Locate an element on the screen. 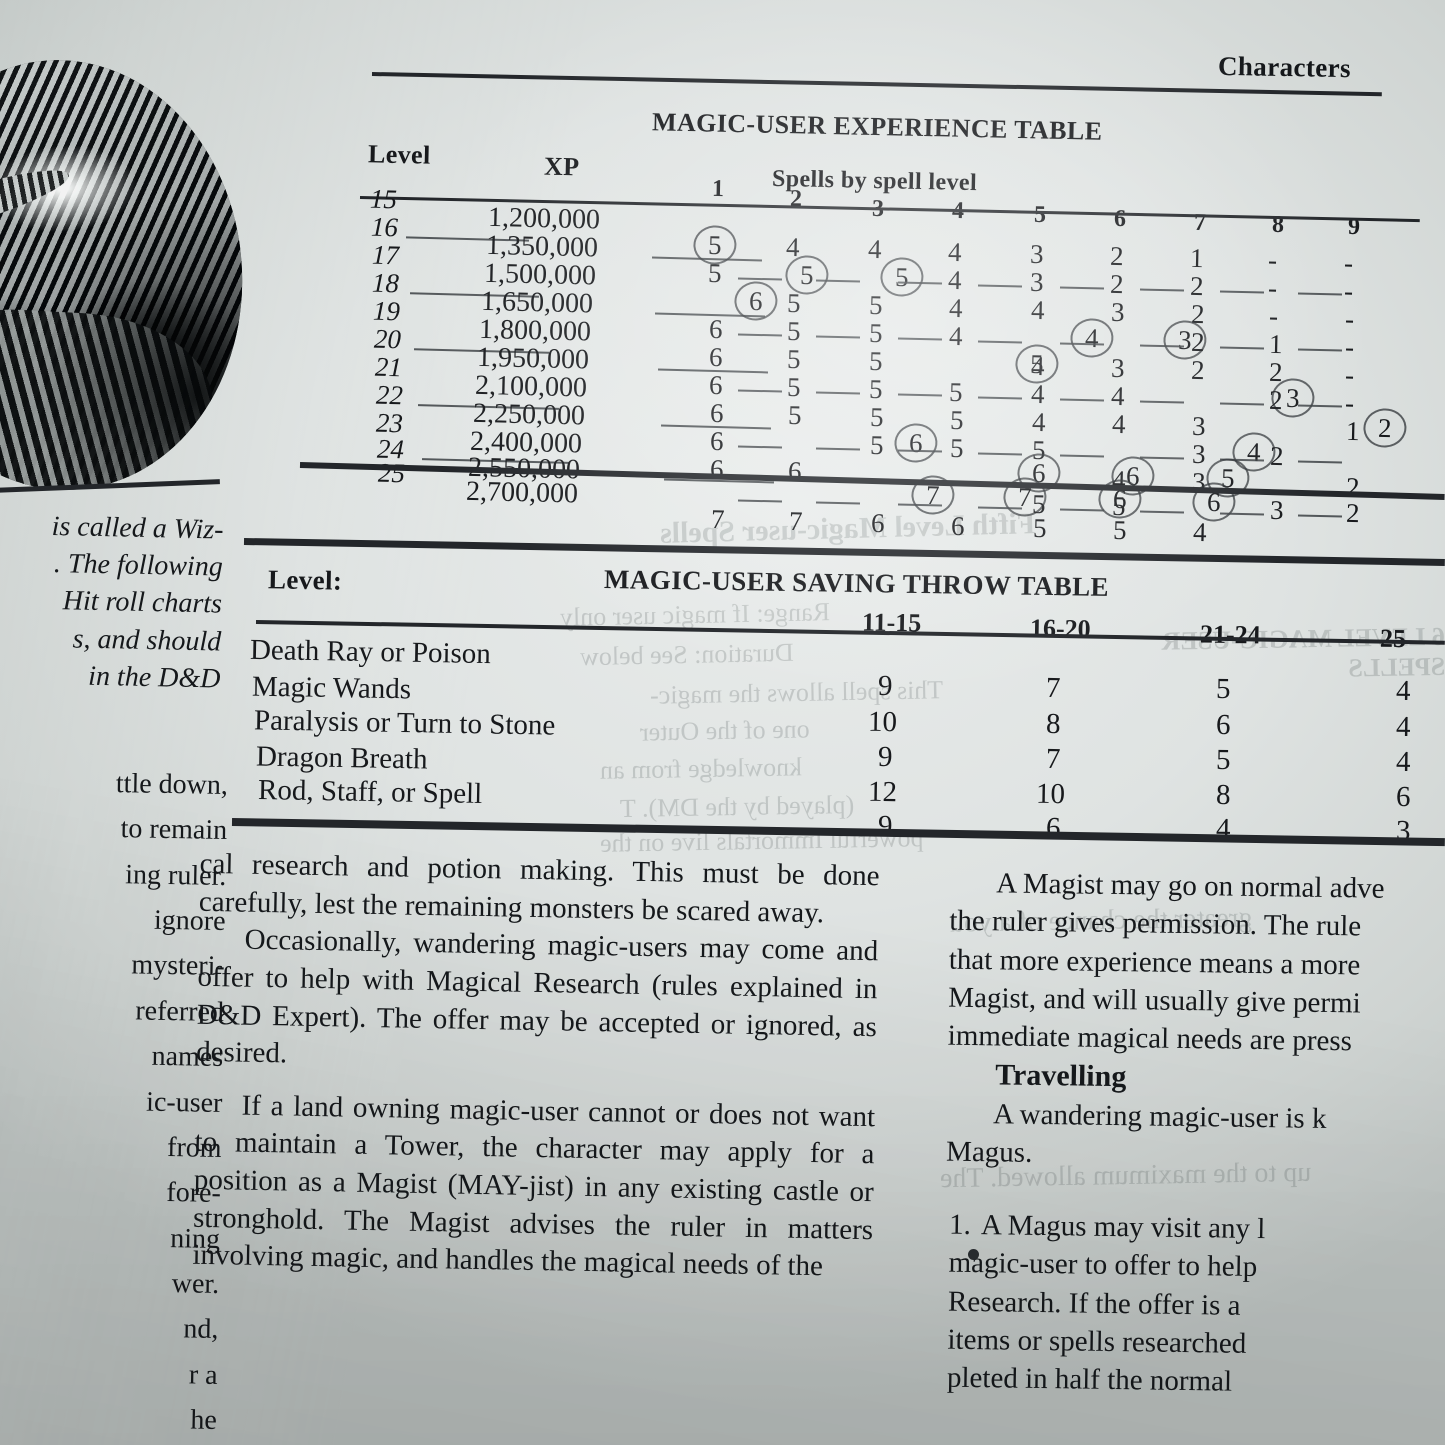  saving-table-title: MAGIC-USER SAVING THROW TABLE is located at coordinates (856, 583).